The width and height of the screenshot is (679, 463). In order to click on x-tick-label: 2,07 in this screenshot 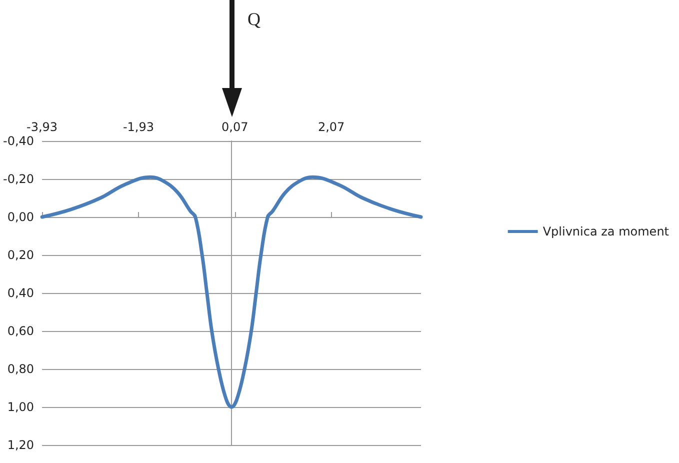, I will do `click(331, 127)`.